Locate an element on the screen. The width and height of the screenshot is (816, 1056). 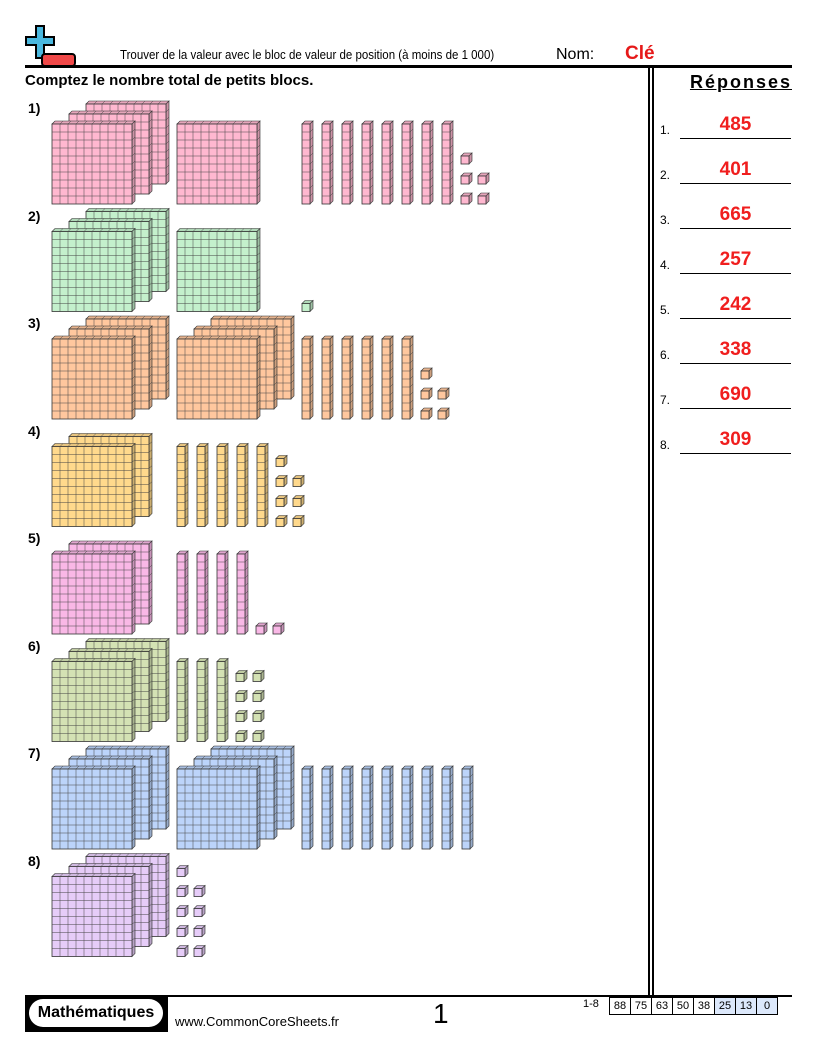
problem-label: 3) is located at coordinates (34, 323).